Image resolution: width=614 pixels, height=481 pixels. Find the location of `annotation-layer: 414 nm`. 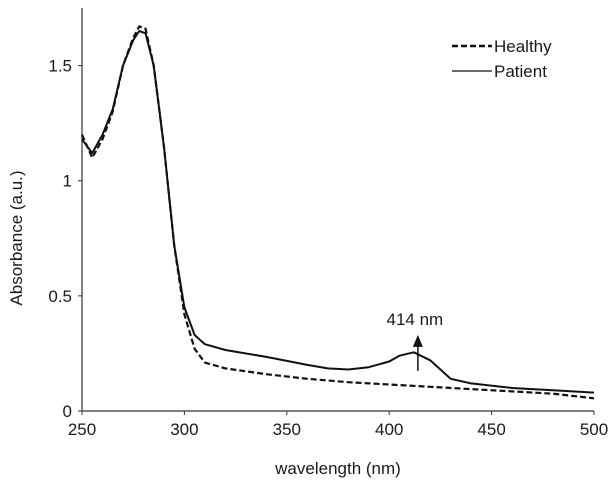

annotation-layer: 414 nm is located at coordinates (415, 340).